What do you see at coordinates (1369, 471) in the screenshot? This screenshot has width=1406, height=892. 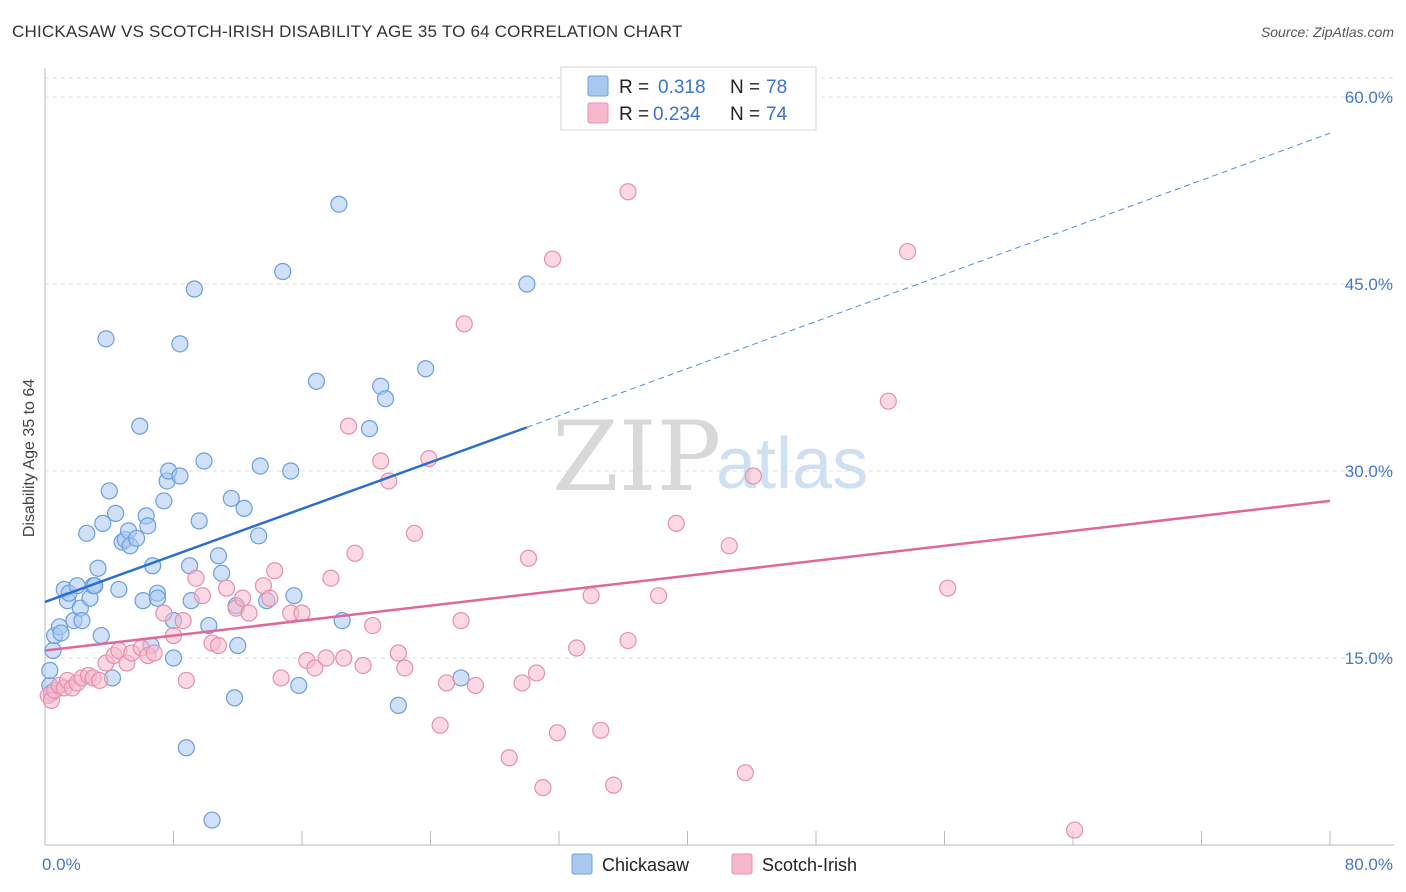 I see `y-tick-label: 30.0%` at bounding box center [1369, 471].